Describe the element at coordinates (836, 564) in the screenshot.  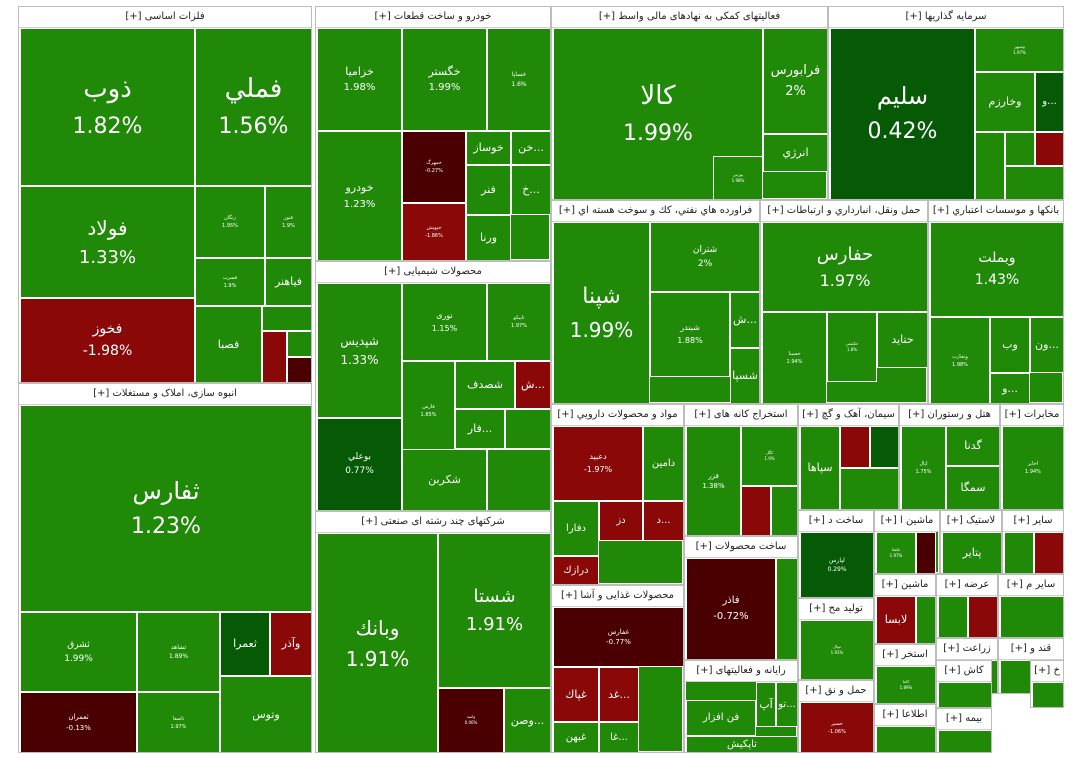
I see `ticker-tile: لپارس 0.29%` at that location.